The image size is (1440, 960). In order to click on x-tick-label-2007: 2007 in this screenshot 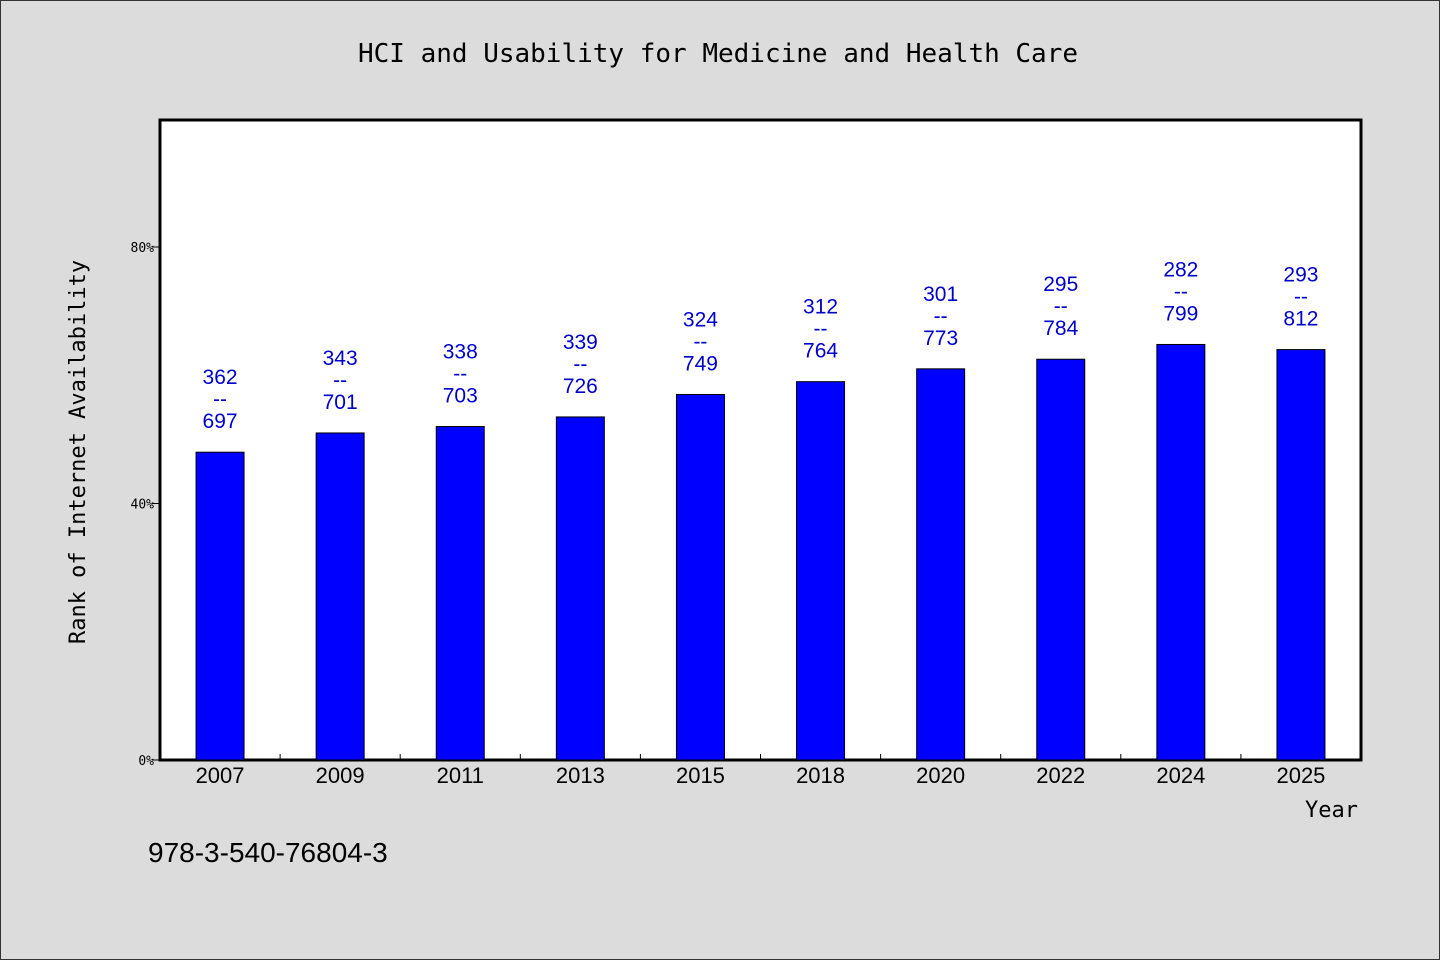, I will do `click(220, 775)`.